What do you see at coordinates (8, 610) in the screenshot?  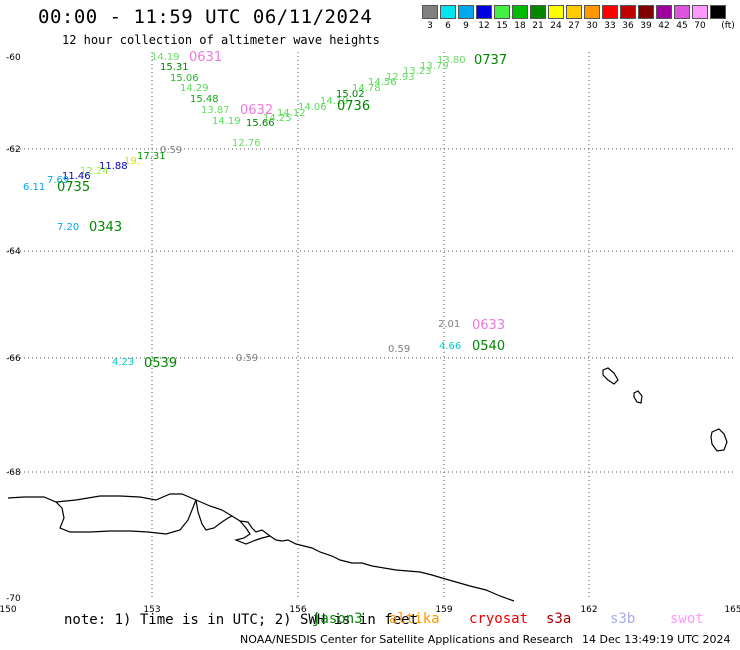 I see `lon-label: 150` at bounding box center [8, 610].